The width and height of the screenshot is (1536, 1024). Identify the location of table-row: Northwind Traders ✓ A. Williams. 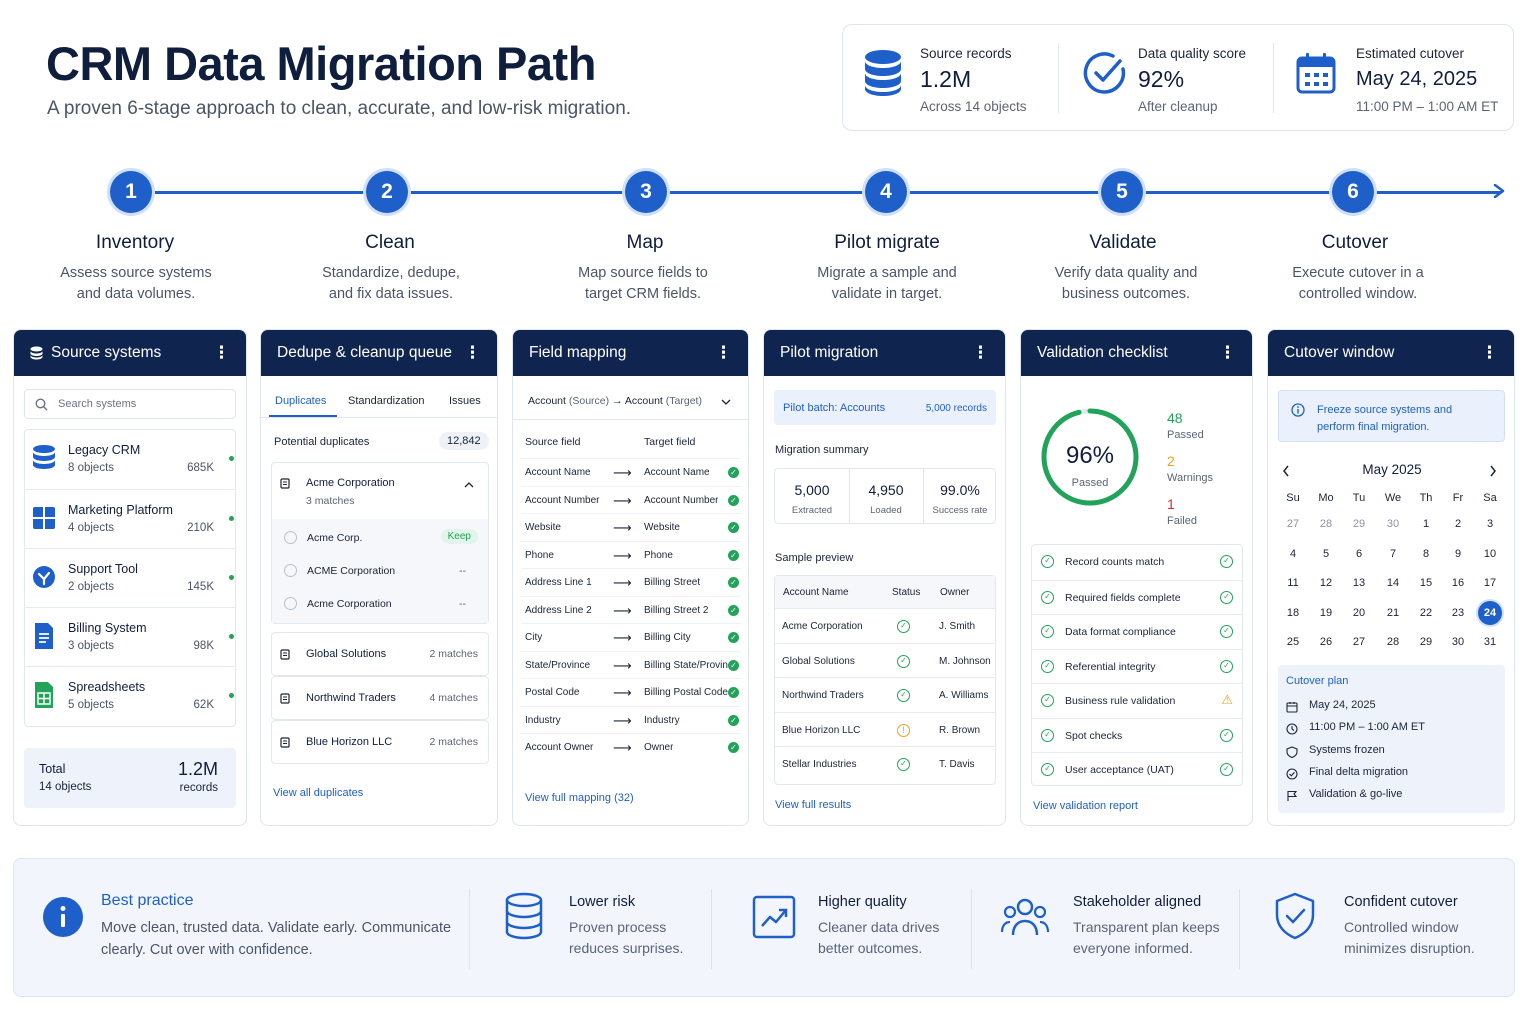
(885, 694).